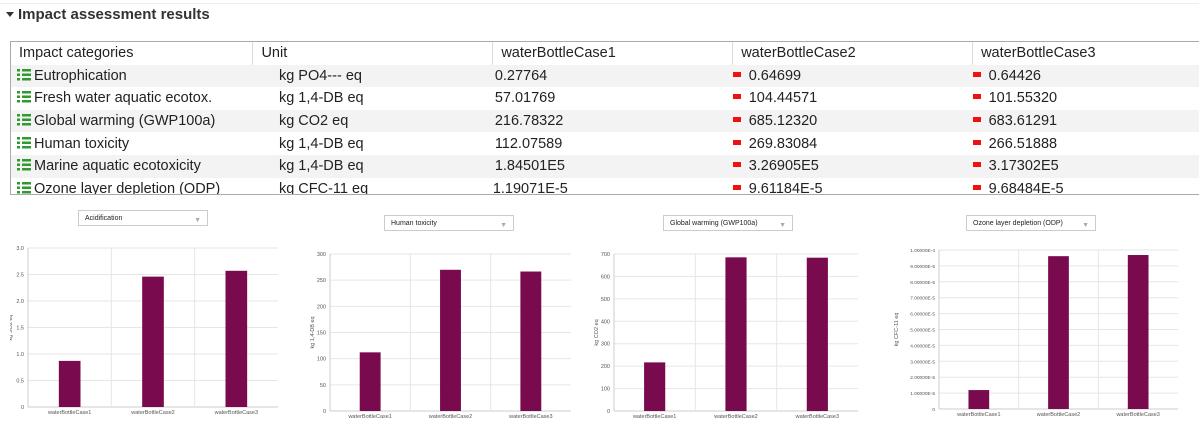  I want to click on category-name: Global warming (GWP100a), so click(125, 121).